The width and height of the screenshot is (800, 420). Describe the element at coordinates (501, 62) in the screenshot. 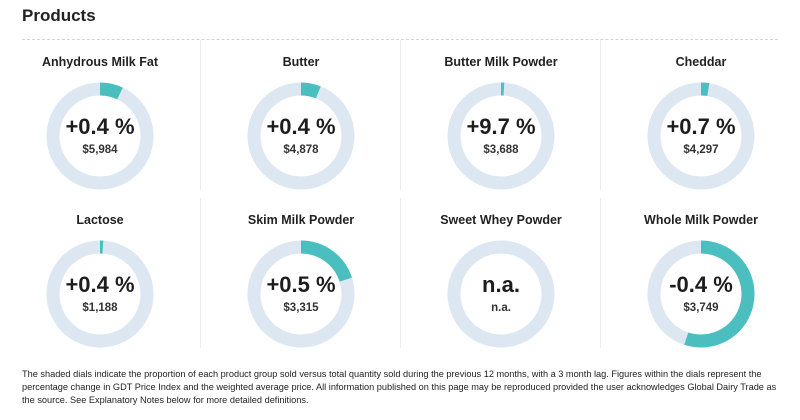

I see `product-name: Butter Milk Powder` at that location.